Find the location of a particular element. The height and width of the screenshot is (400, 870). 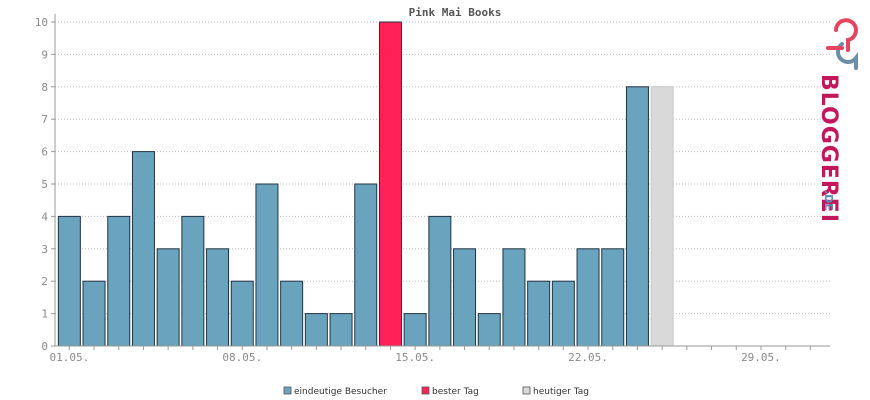

y-axis: 0 1 2 3 4 5 6 7 8 9 10 is located at coordinates (45, 184).